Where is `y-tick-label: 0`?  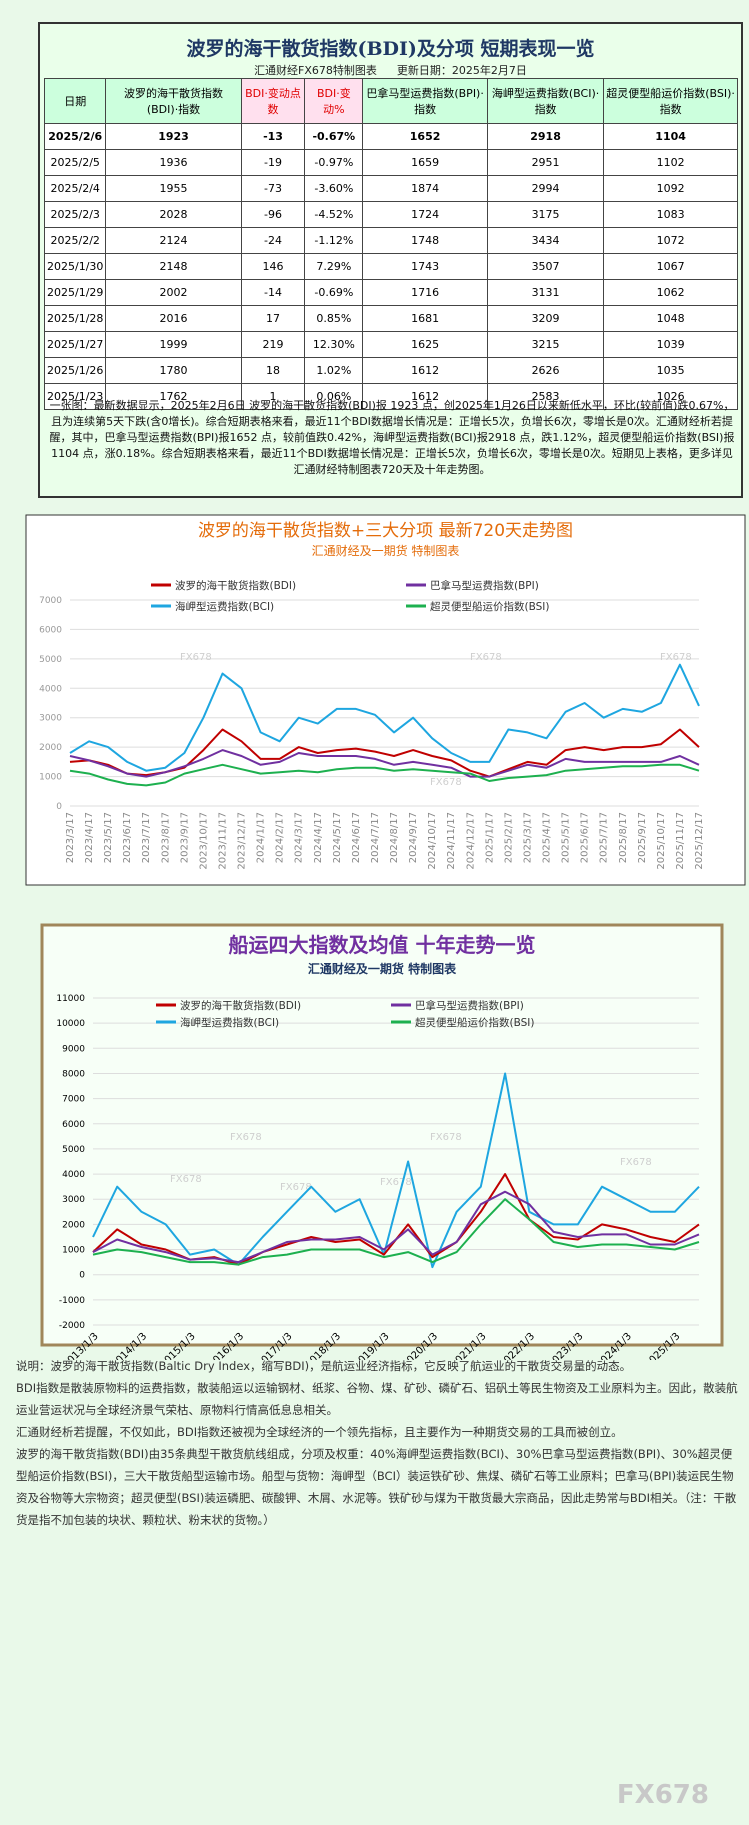 y-tick-label: 0 is located at coordinates (82, 1276).